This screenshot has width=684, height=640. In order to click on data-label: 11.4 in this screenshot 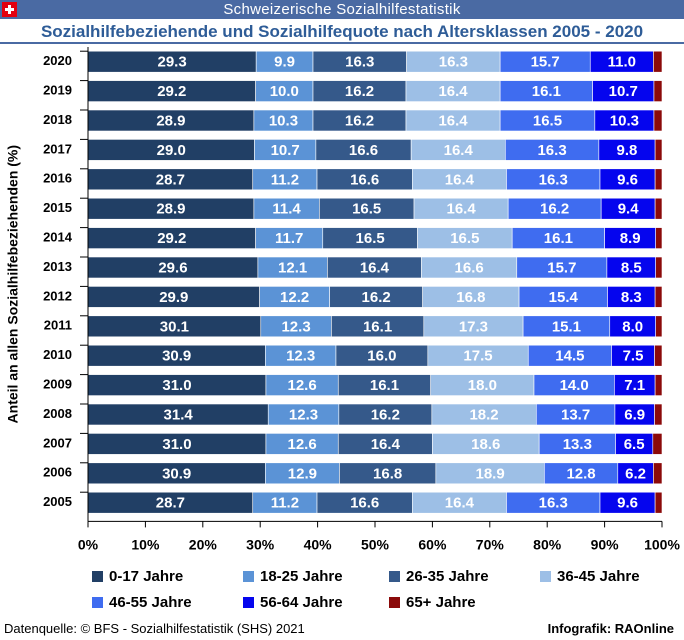, I will do `click(286, 209)`.